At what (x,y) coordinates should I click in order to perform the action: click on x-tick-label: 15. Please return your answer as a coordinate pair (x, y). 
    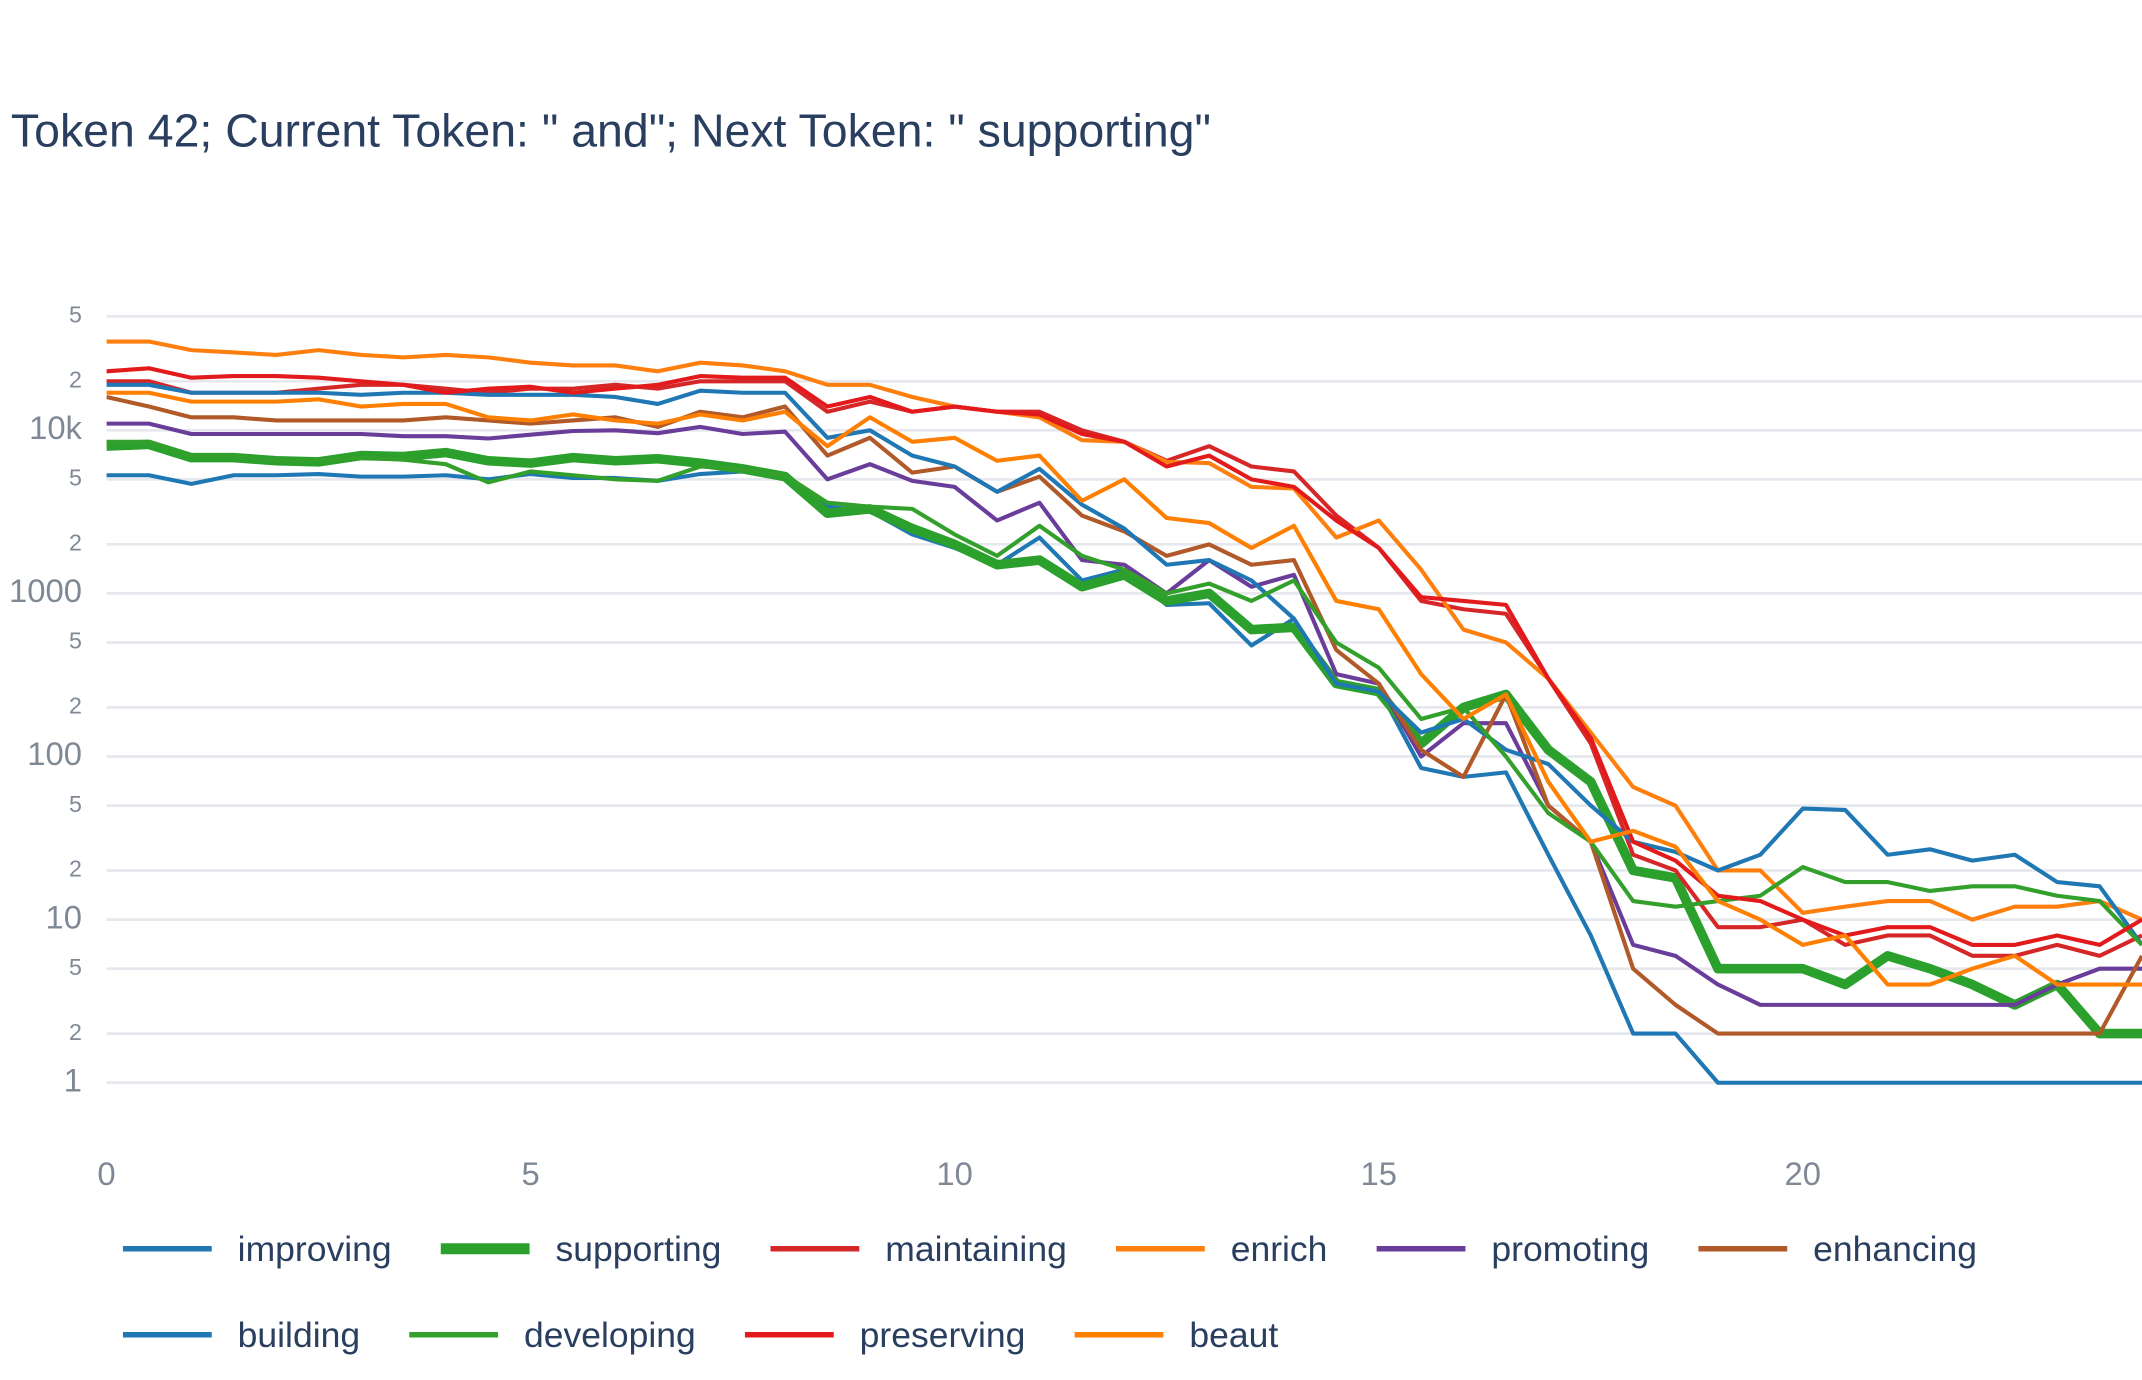
    Looking at the image, I should click on (1378, 1173).